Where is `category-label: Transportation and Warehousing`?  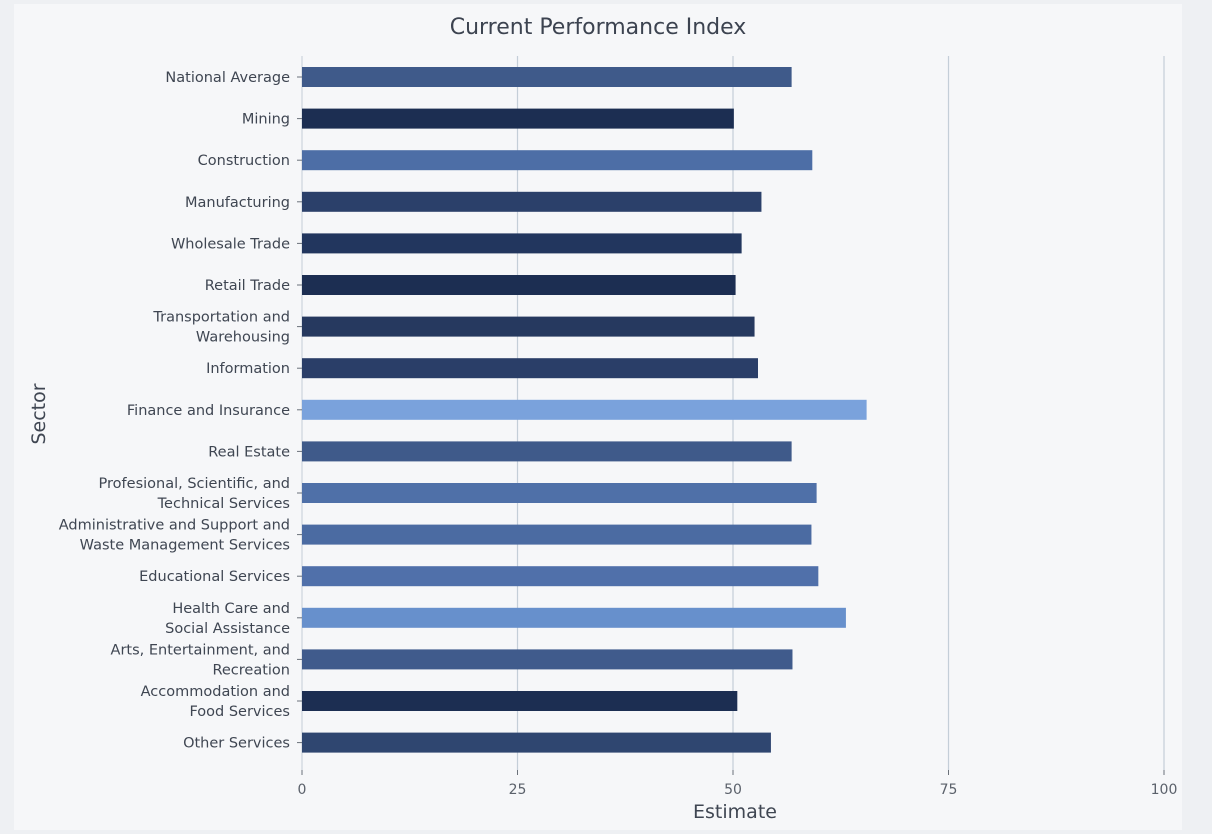
category-label: Transportation and Warehousing is located at coordinates (221, 328).